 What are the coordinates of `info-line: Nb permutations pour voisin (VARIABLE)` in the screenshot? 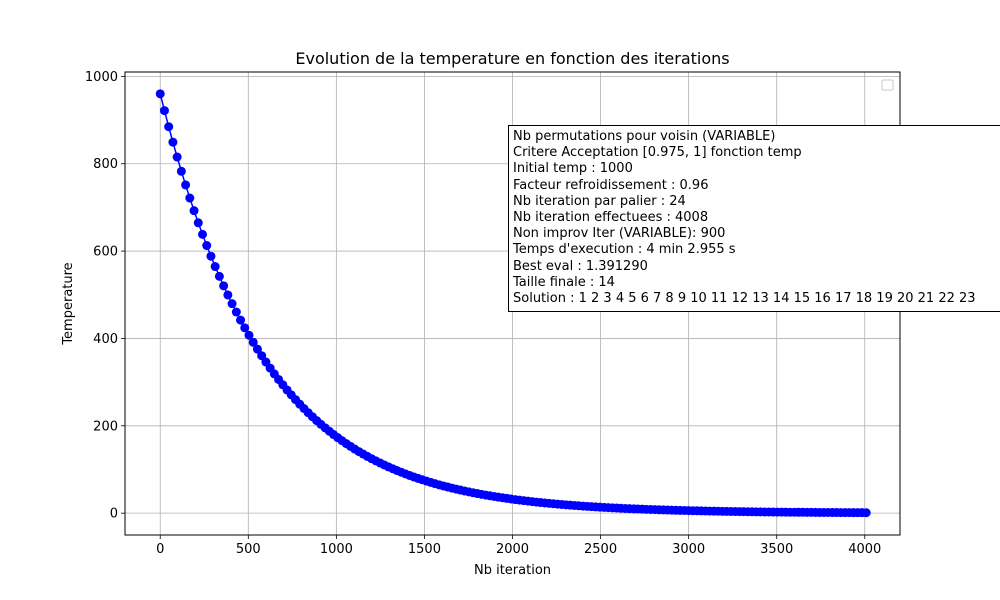 It's located at (644, 136).